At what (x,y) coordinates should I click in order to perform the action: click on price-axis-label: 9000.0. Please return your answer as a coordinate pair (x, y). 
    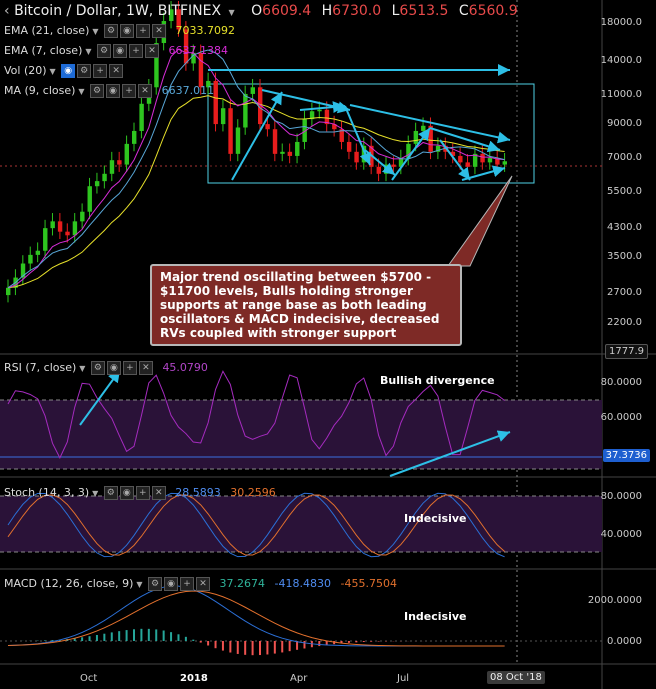
    Looking at the image, I should click on (624, 123).